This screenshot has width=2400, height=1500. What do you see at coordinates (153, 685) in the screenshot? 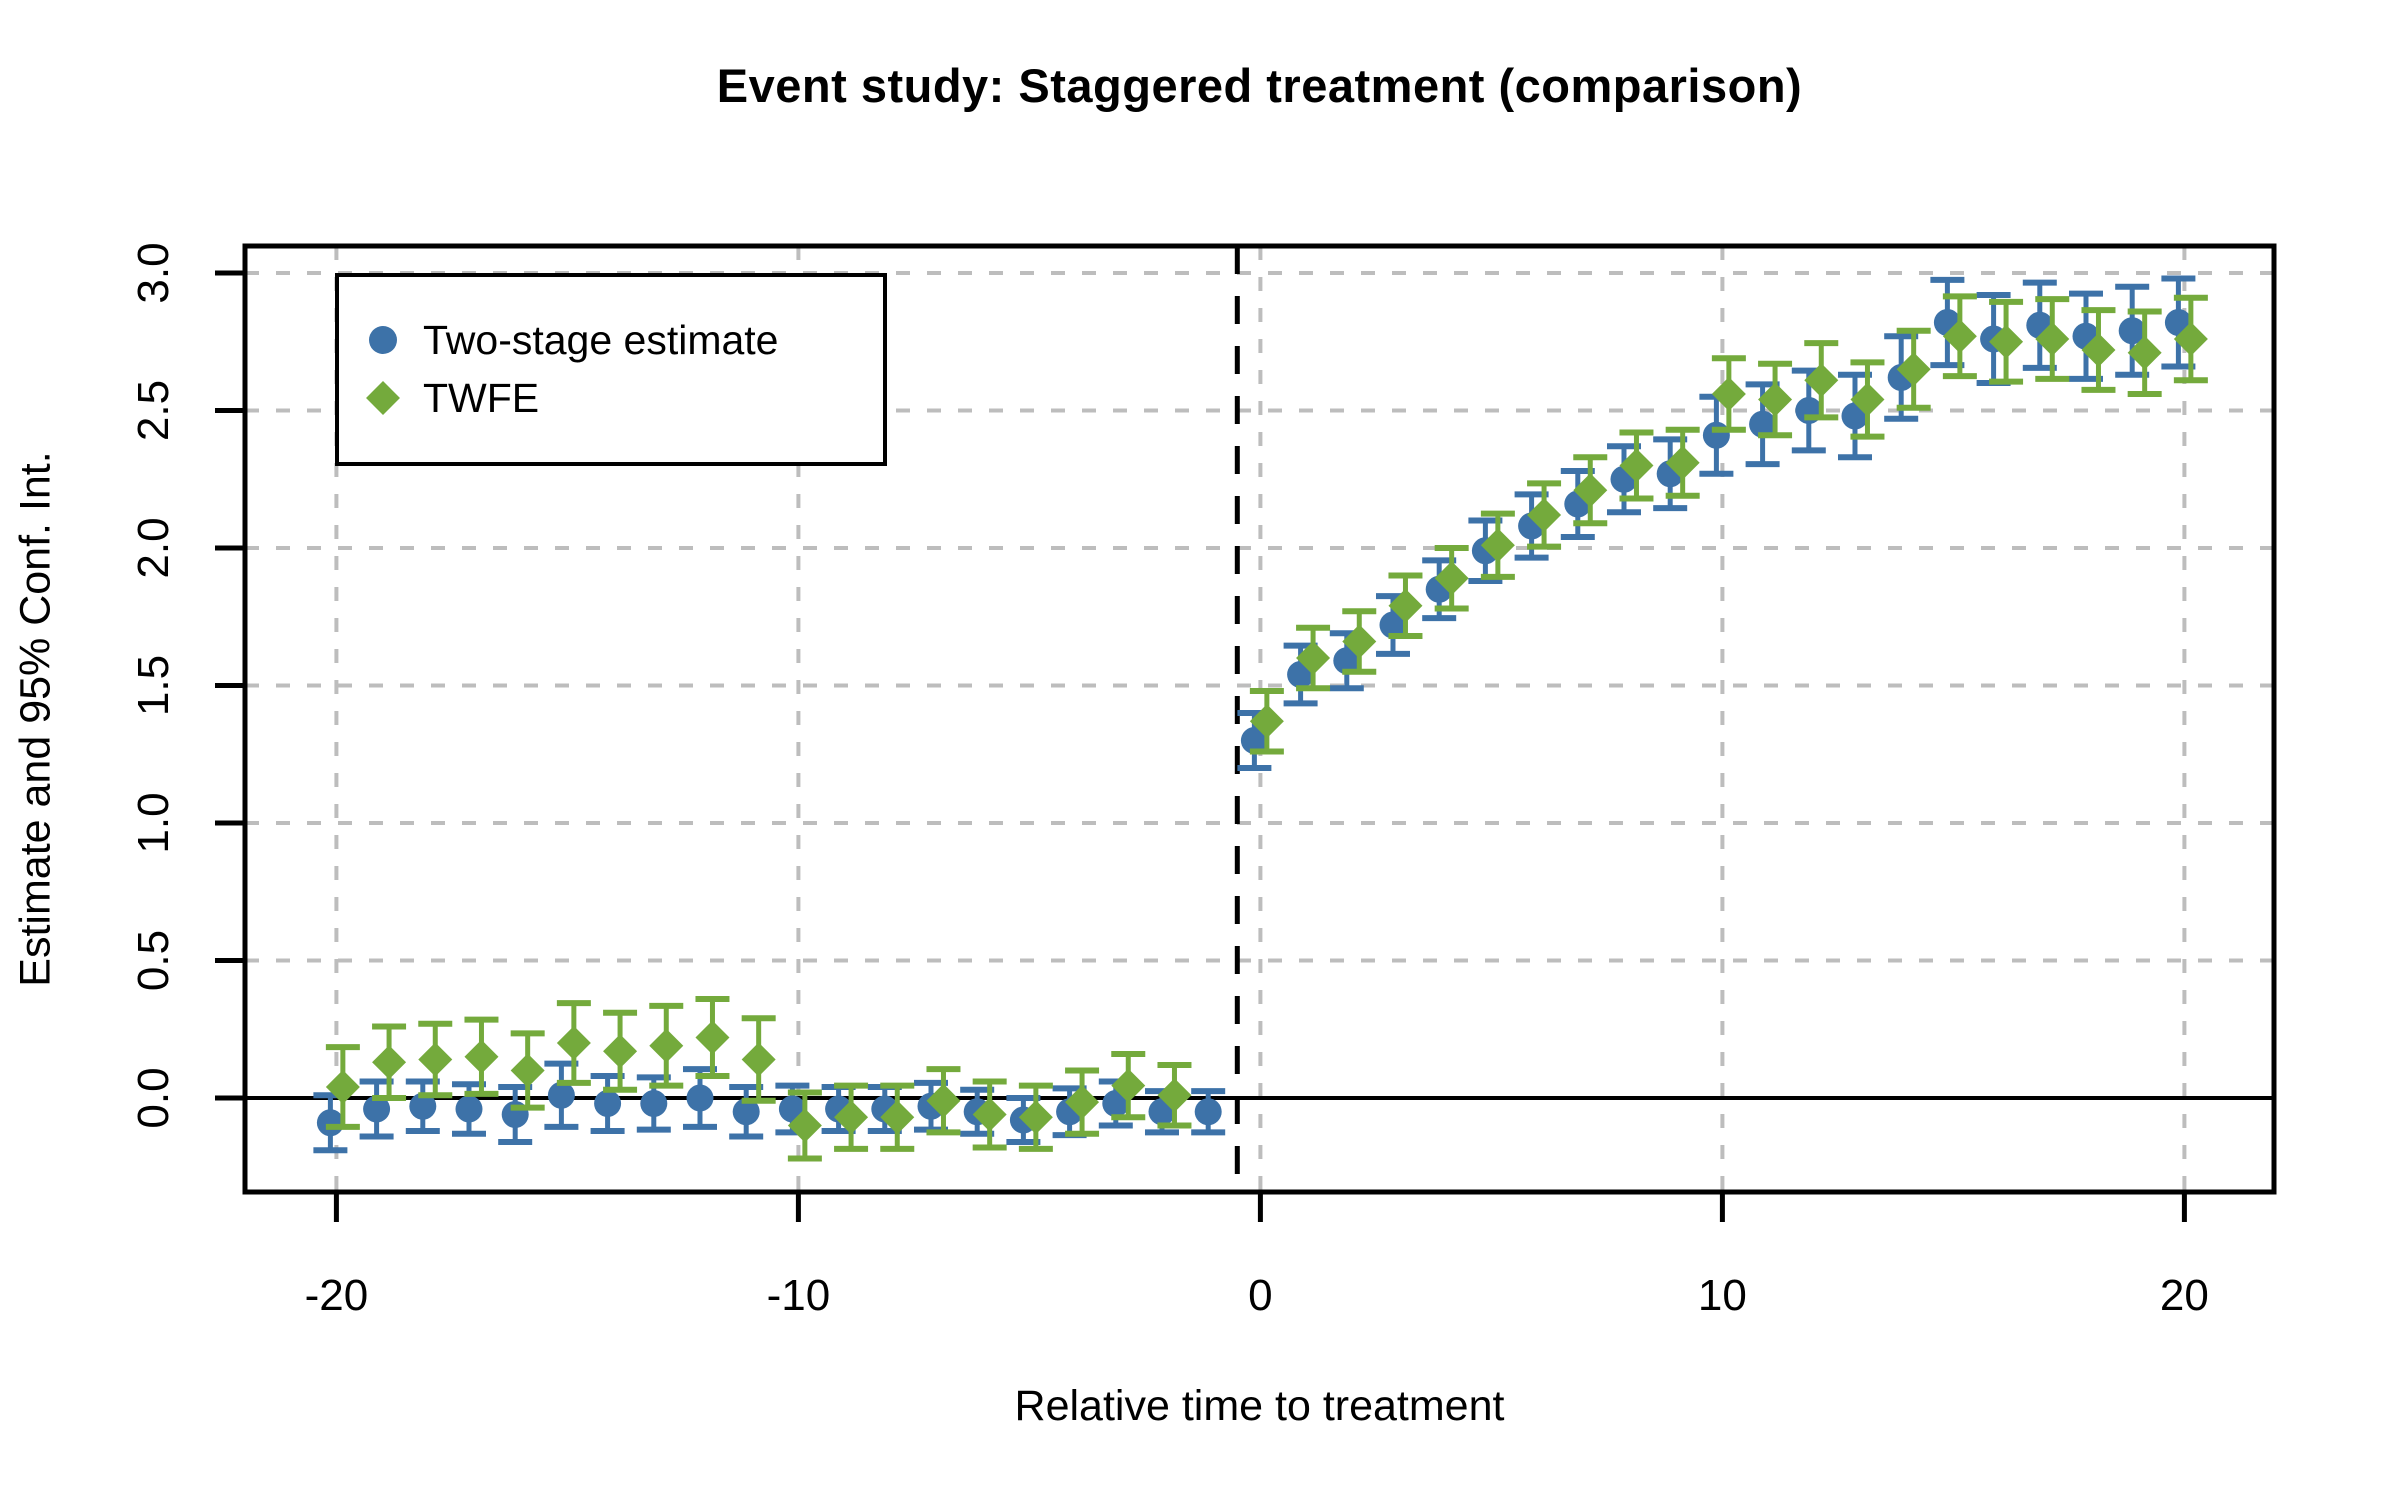
I see `y-tick-label: 1.5` at bounding box center [153, 685].